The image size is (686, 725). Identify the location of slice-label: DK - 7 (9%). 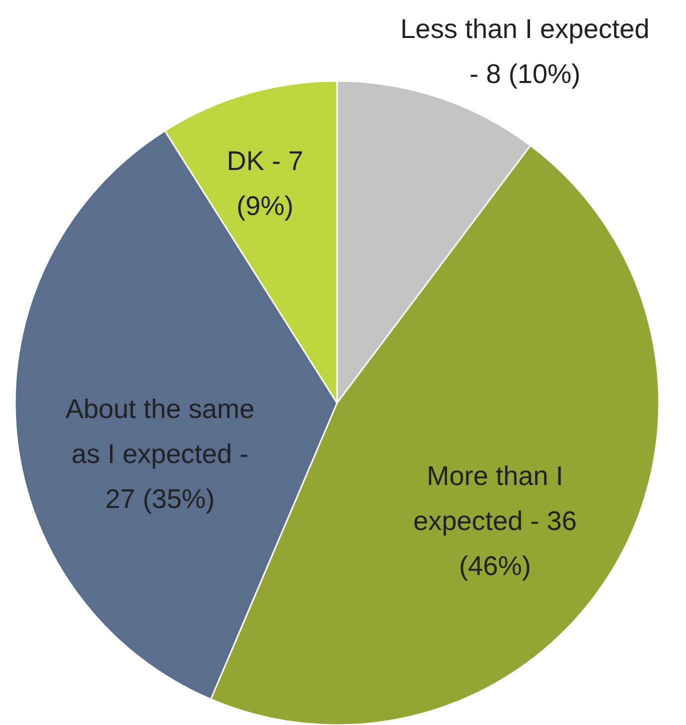
(265, 183).